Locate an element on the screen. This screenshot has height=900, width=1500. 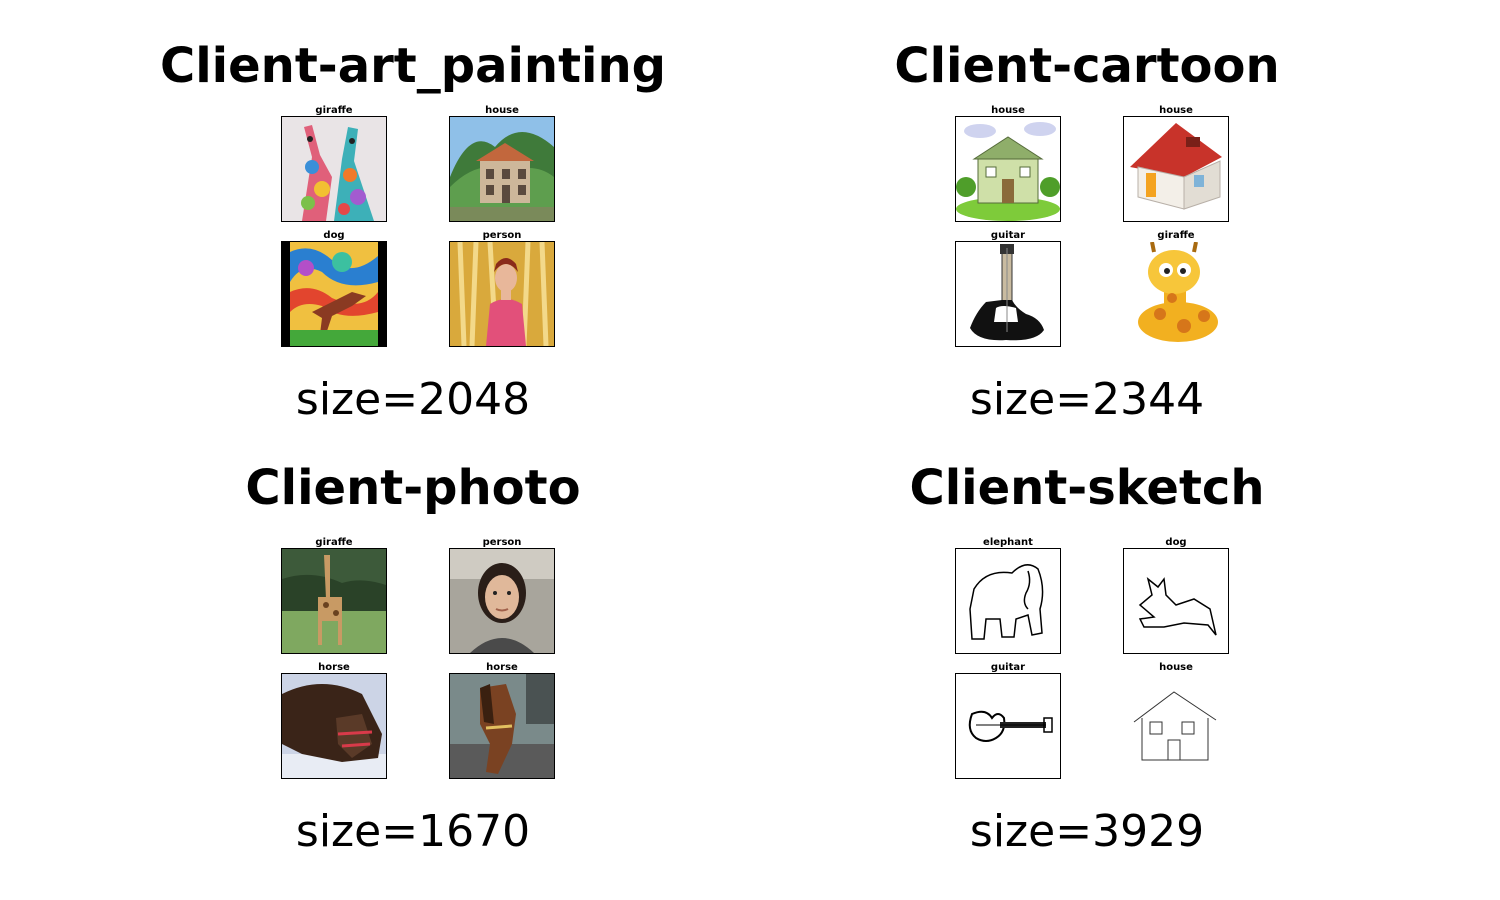
sketch-house-image is located at coordinates (1176, 726).